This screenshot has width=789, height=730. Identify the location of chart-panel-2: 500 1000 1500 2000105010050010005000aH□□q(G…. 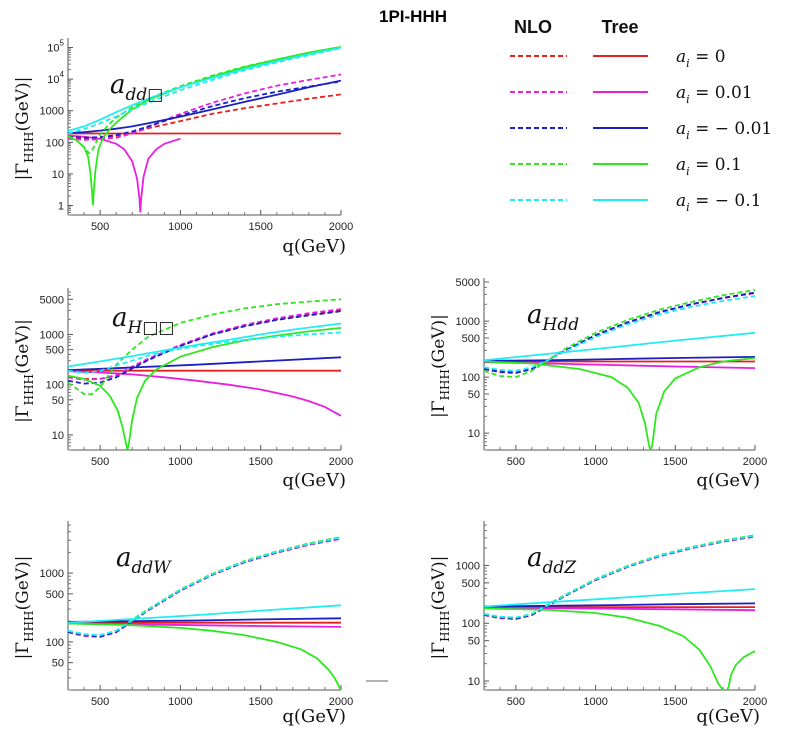
(183, 389).